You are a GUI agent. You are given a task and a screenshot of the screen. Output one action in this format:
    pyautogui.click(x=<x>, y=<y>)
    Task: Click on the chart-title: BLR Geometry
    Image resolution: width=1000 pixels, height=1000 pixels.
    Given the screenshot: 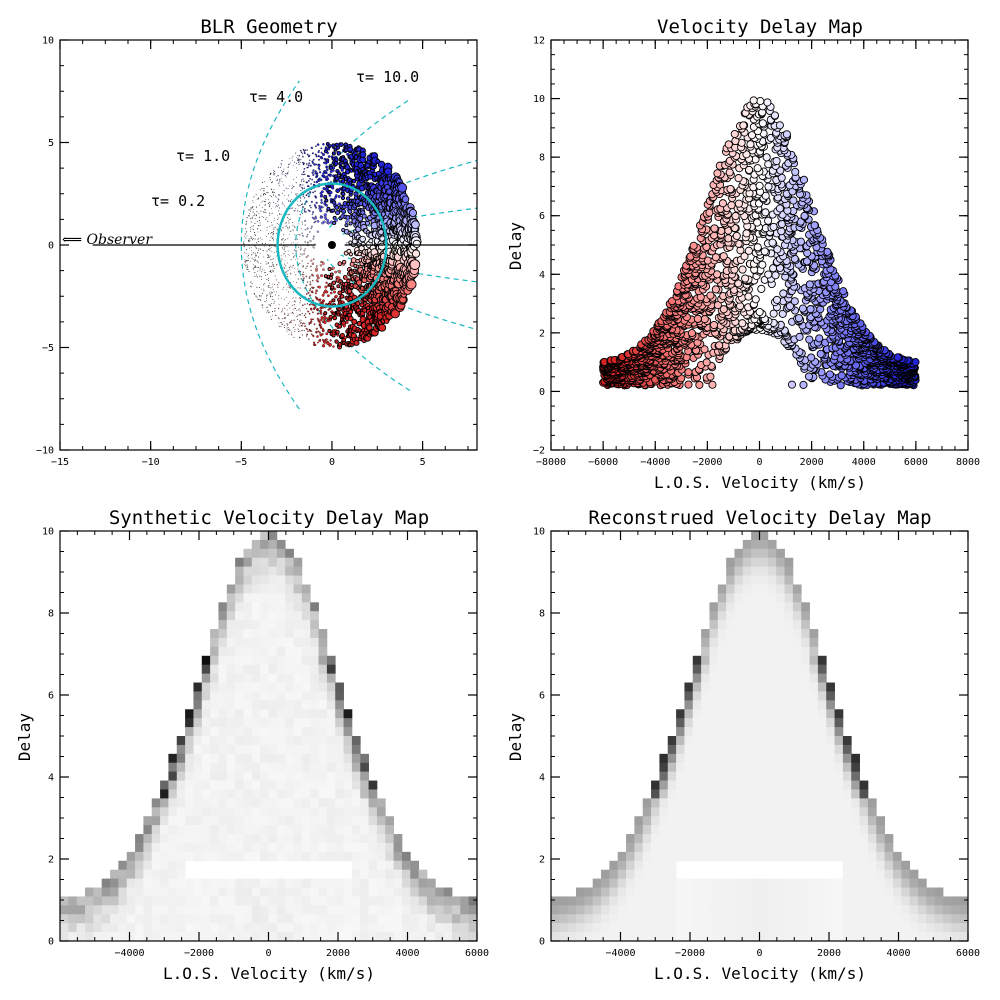 What is the action you would take?
    pyautogui.click(x=268, y=27)
    